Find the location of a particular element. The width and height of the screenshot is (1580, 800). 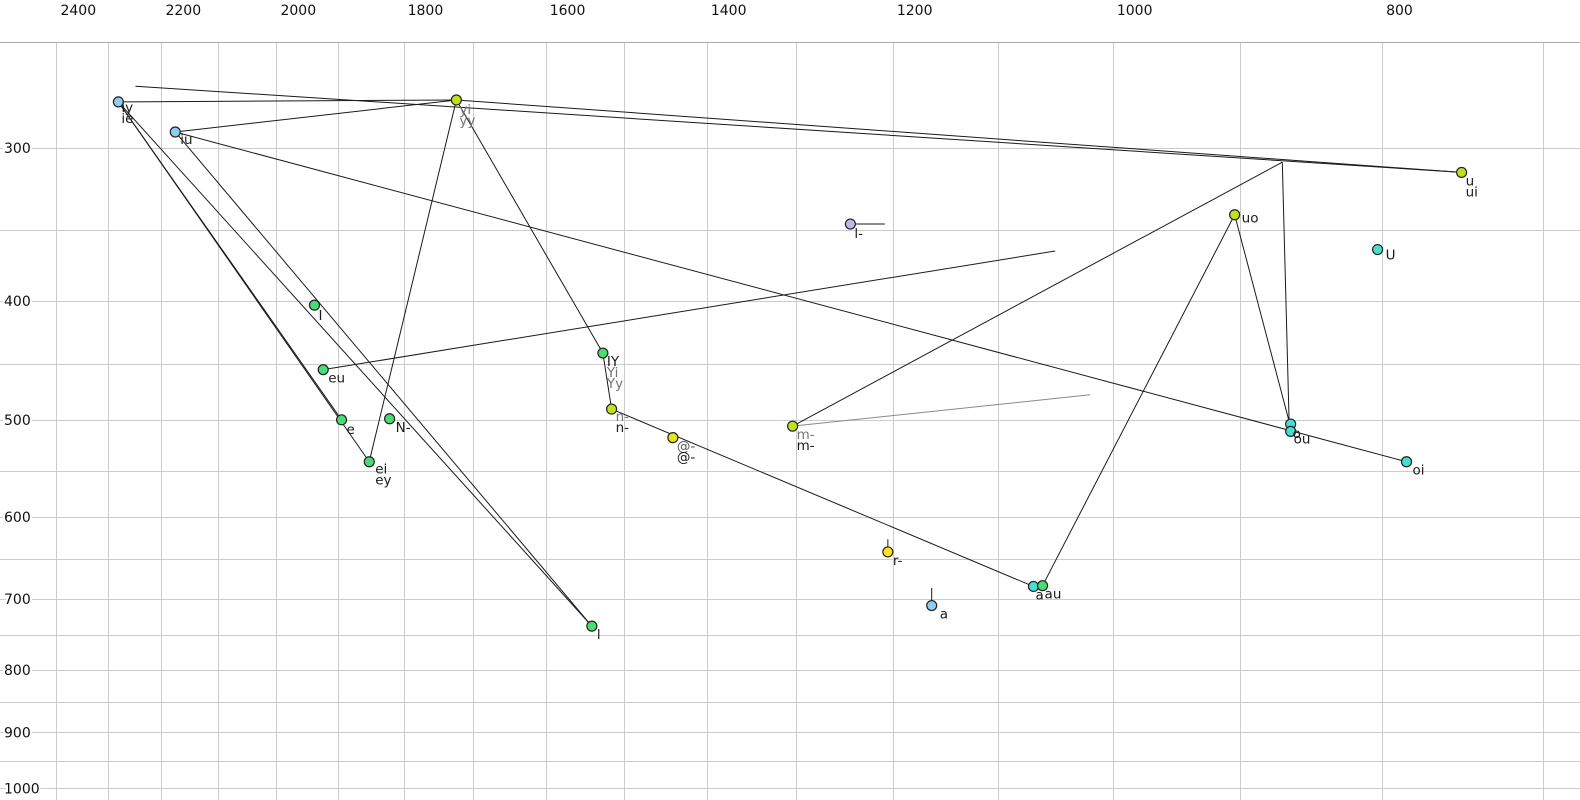

point-label-au: au is located at coordinates (1053, 595).